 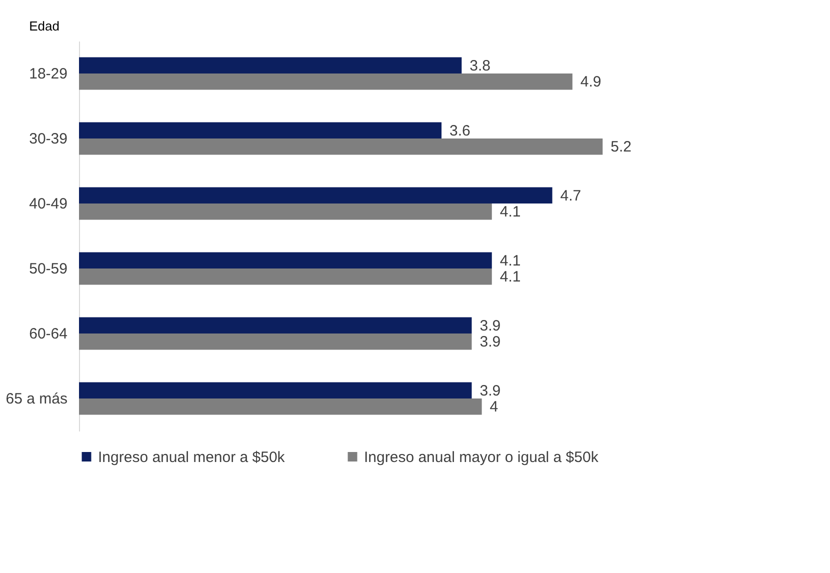 What do you see at coordinates (48, 334) in the screenshot?
I see `y-tick-label: 60-64` at bounding box center [48, 334].